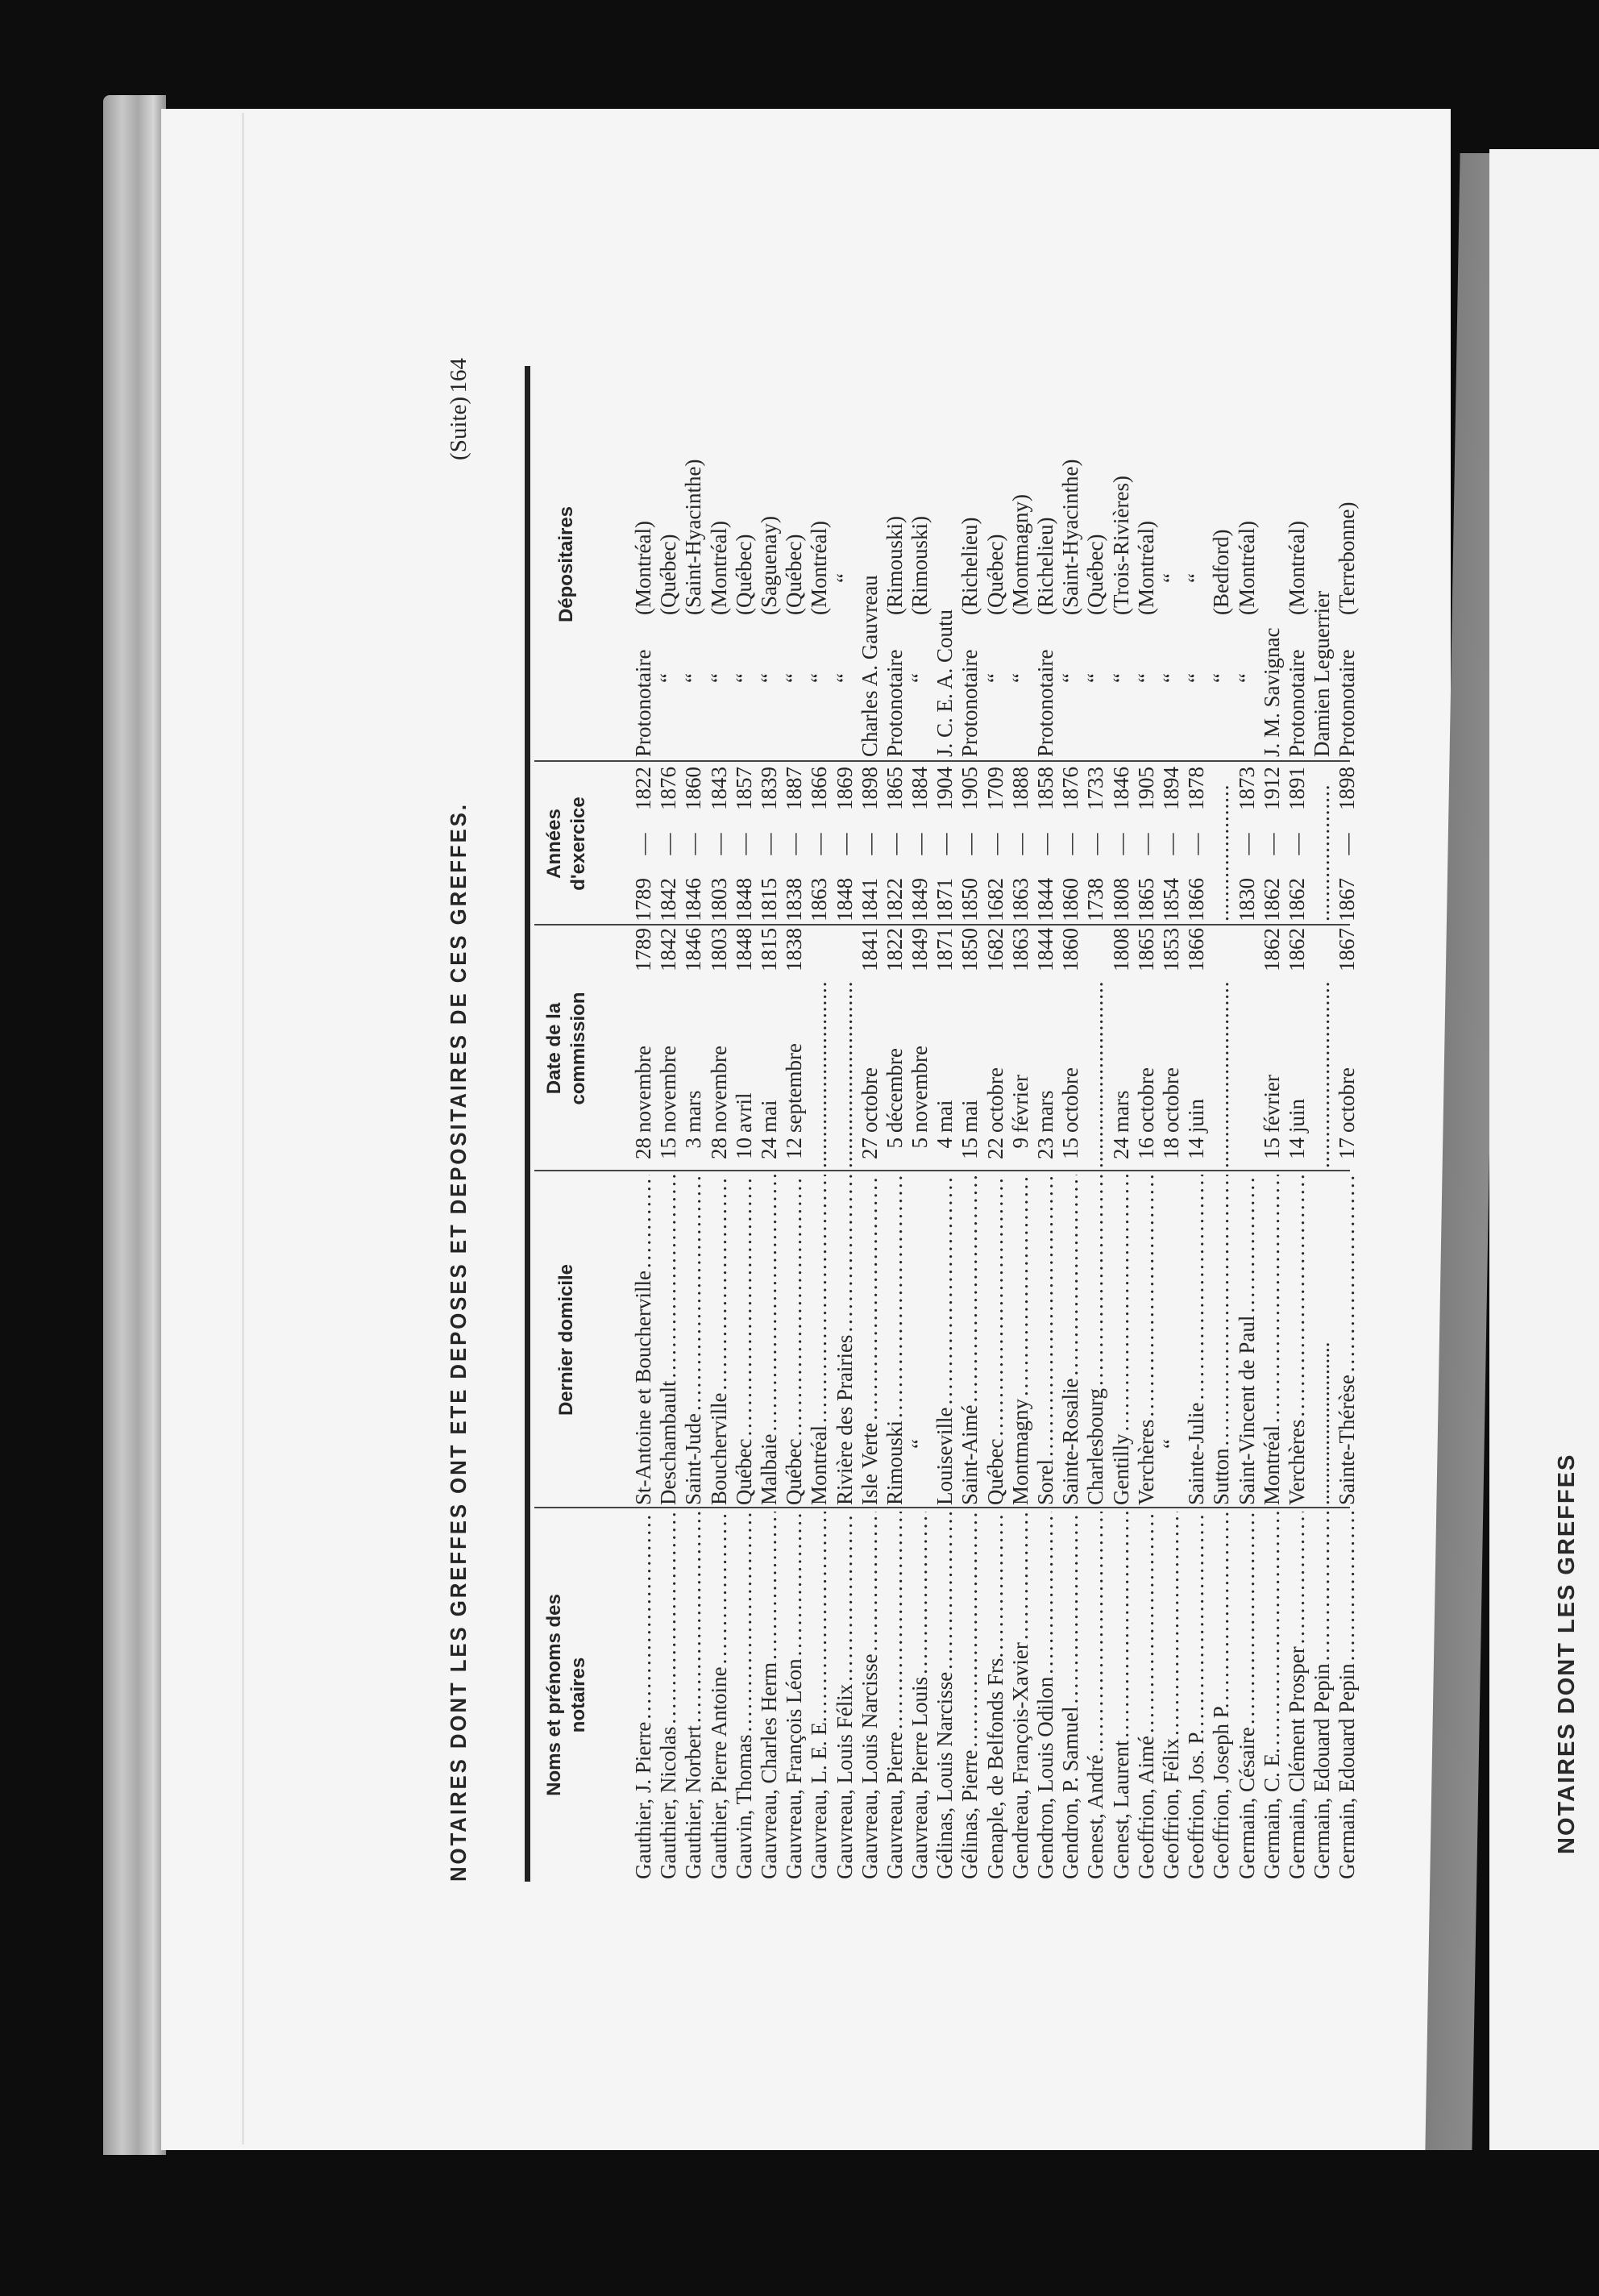 Image resolution: width=1599 pixels, height=2296 pixels. What do you see at coordinates (1020, 560) in the screenshot?
I see `depositaire-cell: “ (Montmagny)` at bounding box center [1020, 560].